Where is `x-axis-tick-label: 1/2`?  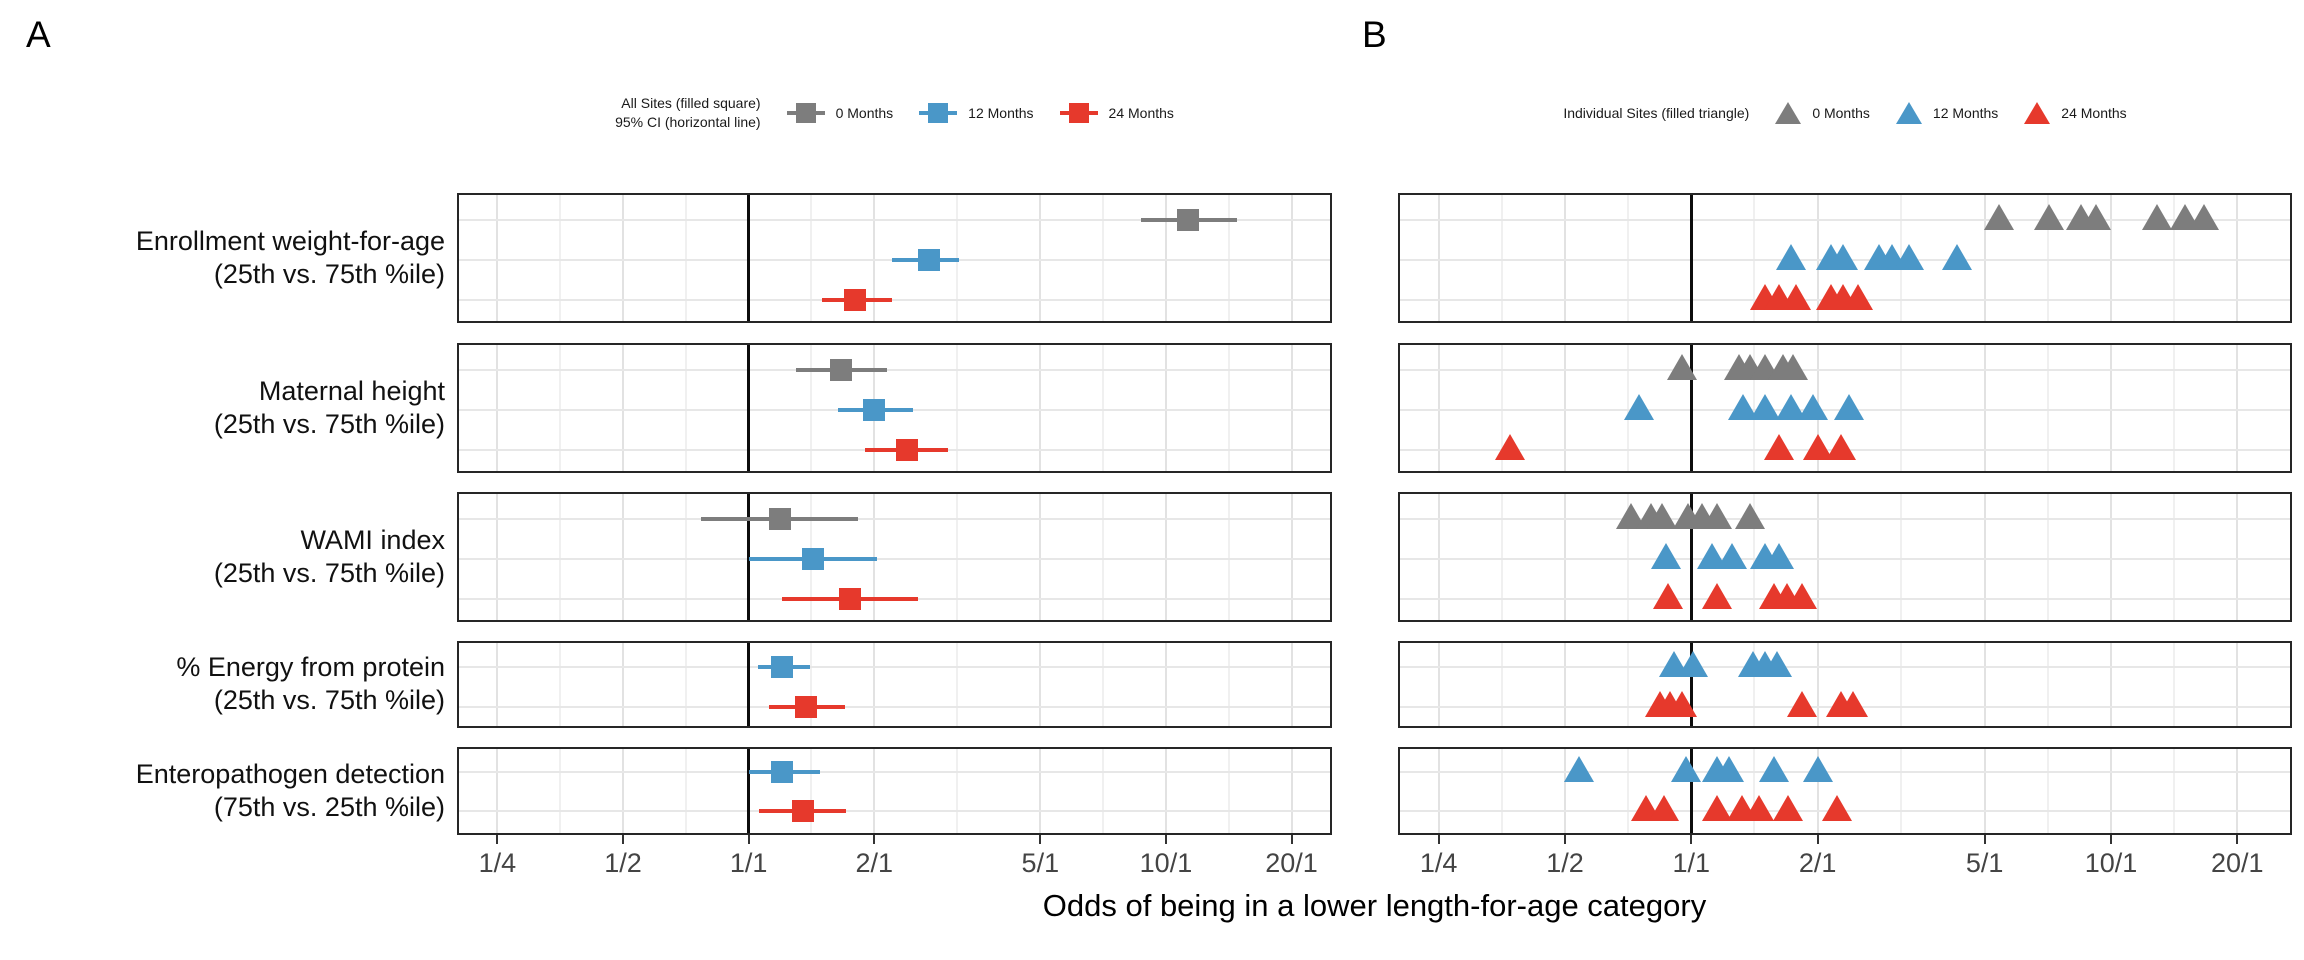 x-axis-tick-label: 1/2 is located at coordinates (1565, 863).